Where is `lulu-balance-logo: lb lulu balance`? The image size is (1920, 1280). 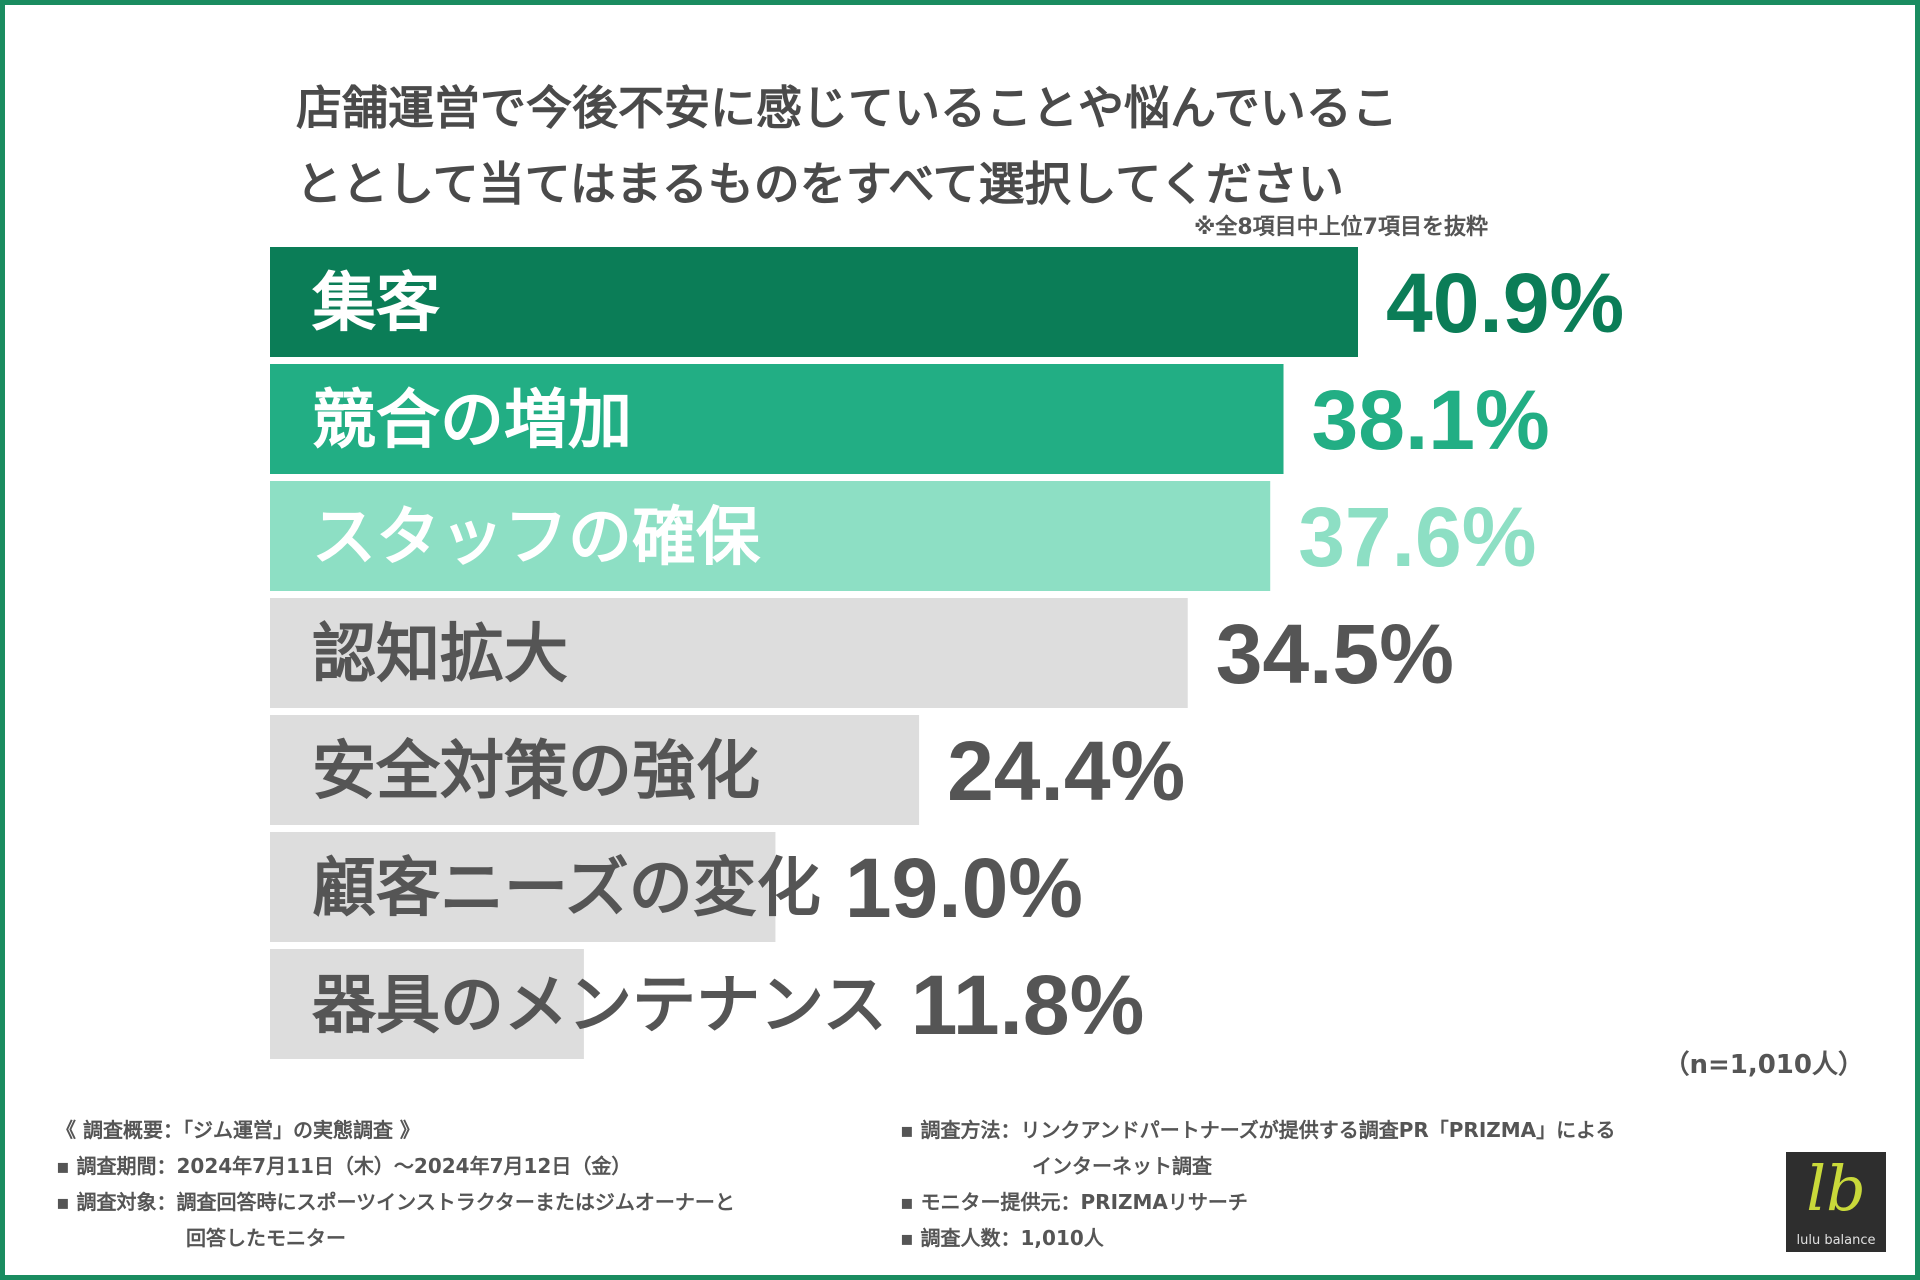
lulu-balance-logo: lb lulu balance is located at coordinates (1836, 1202).